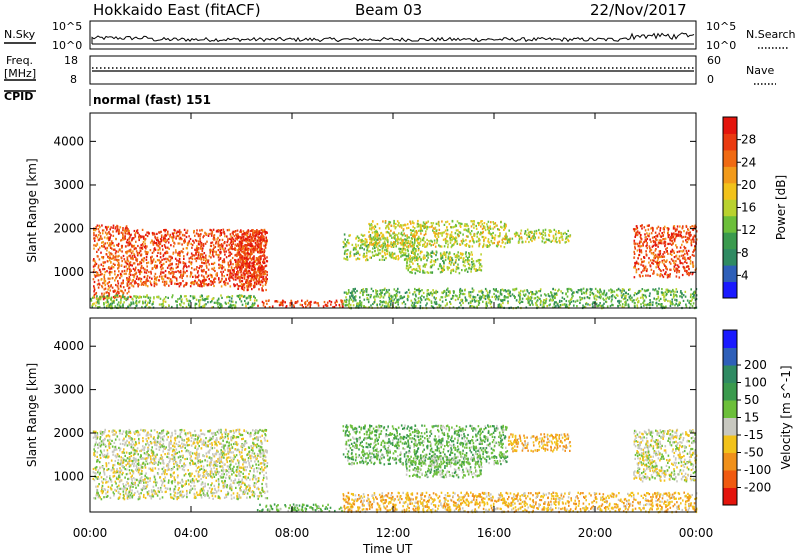 Image resolution: width=800 pixels, height=554 pixels. What do you see at coordinates (721, 45) in the screenshot?
I see `nsearch-tick-bottom: 10^0` at bounding box center [721, 45].